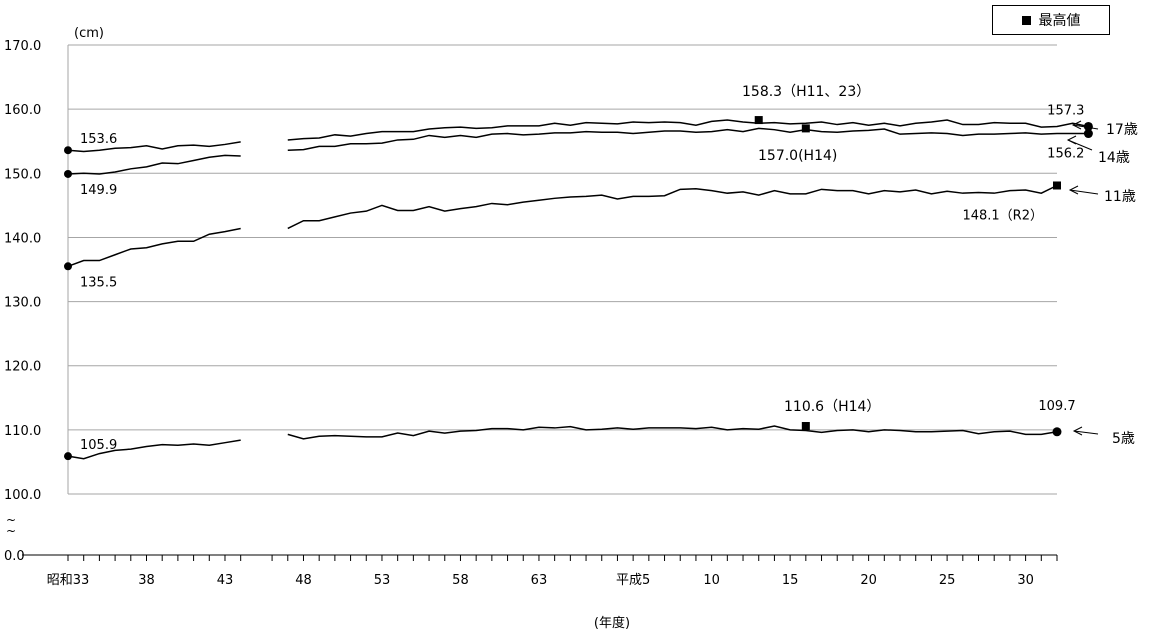 The width and height of the screenshot is (1156, 637). What do you see at coordinates (1122, 130) in the screenshot?
I see `series-label: 17歳` at bounding box center [1122, 130].